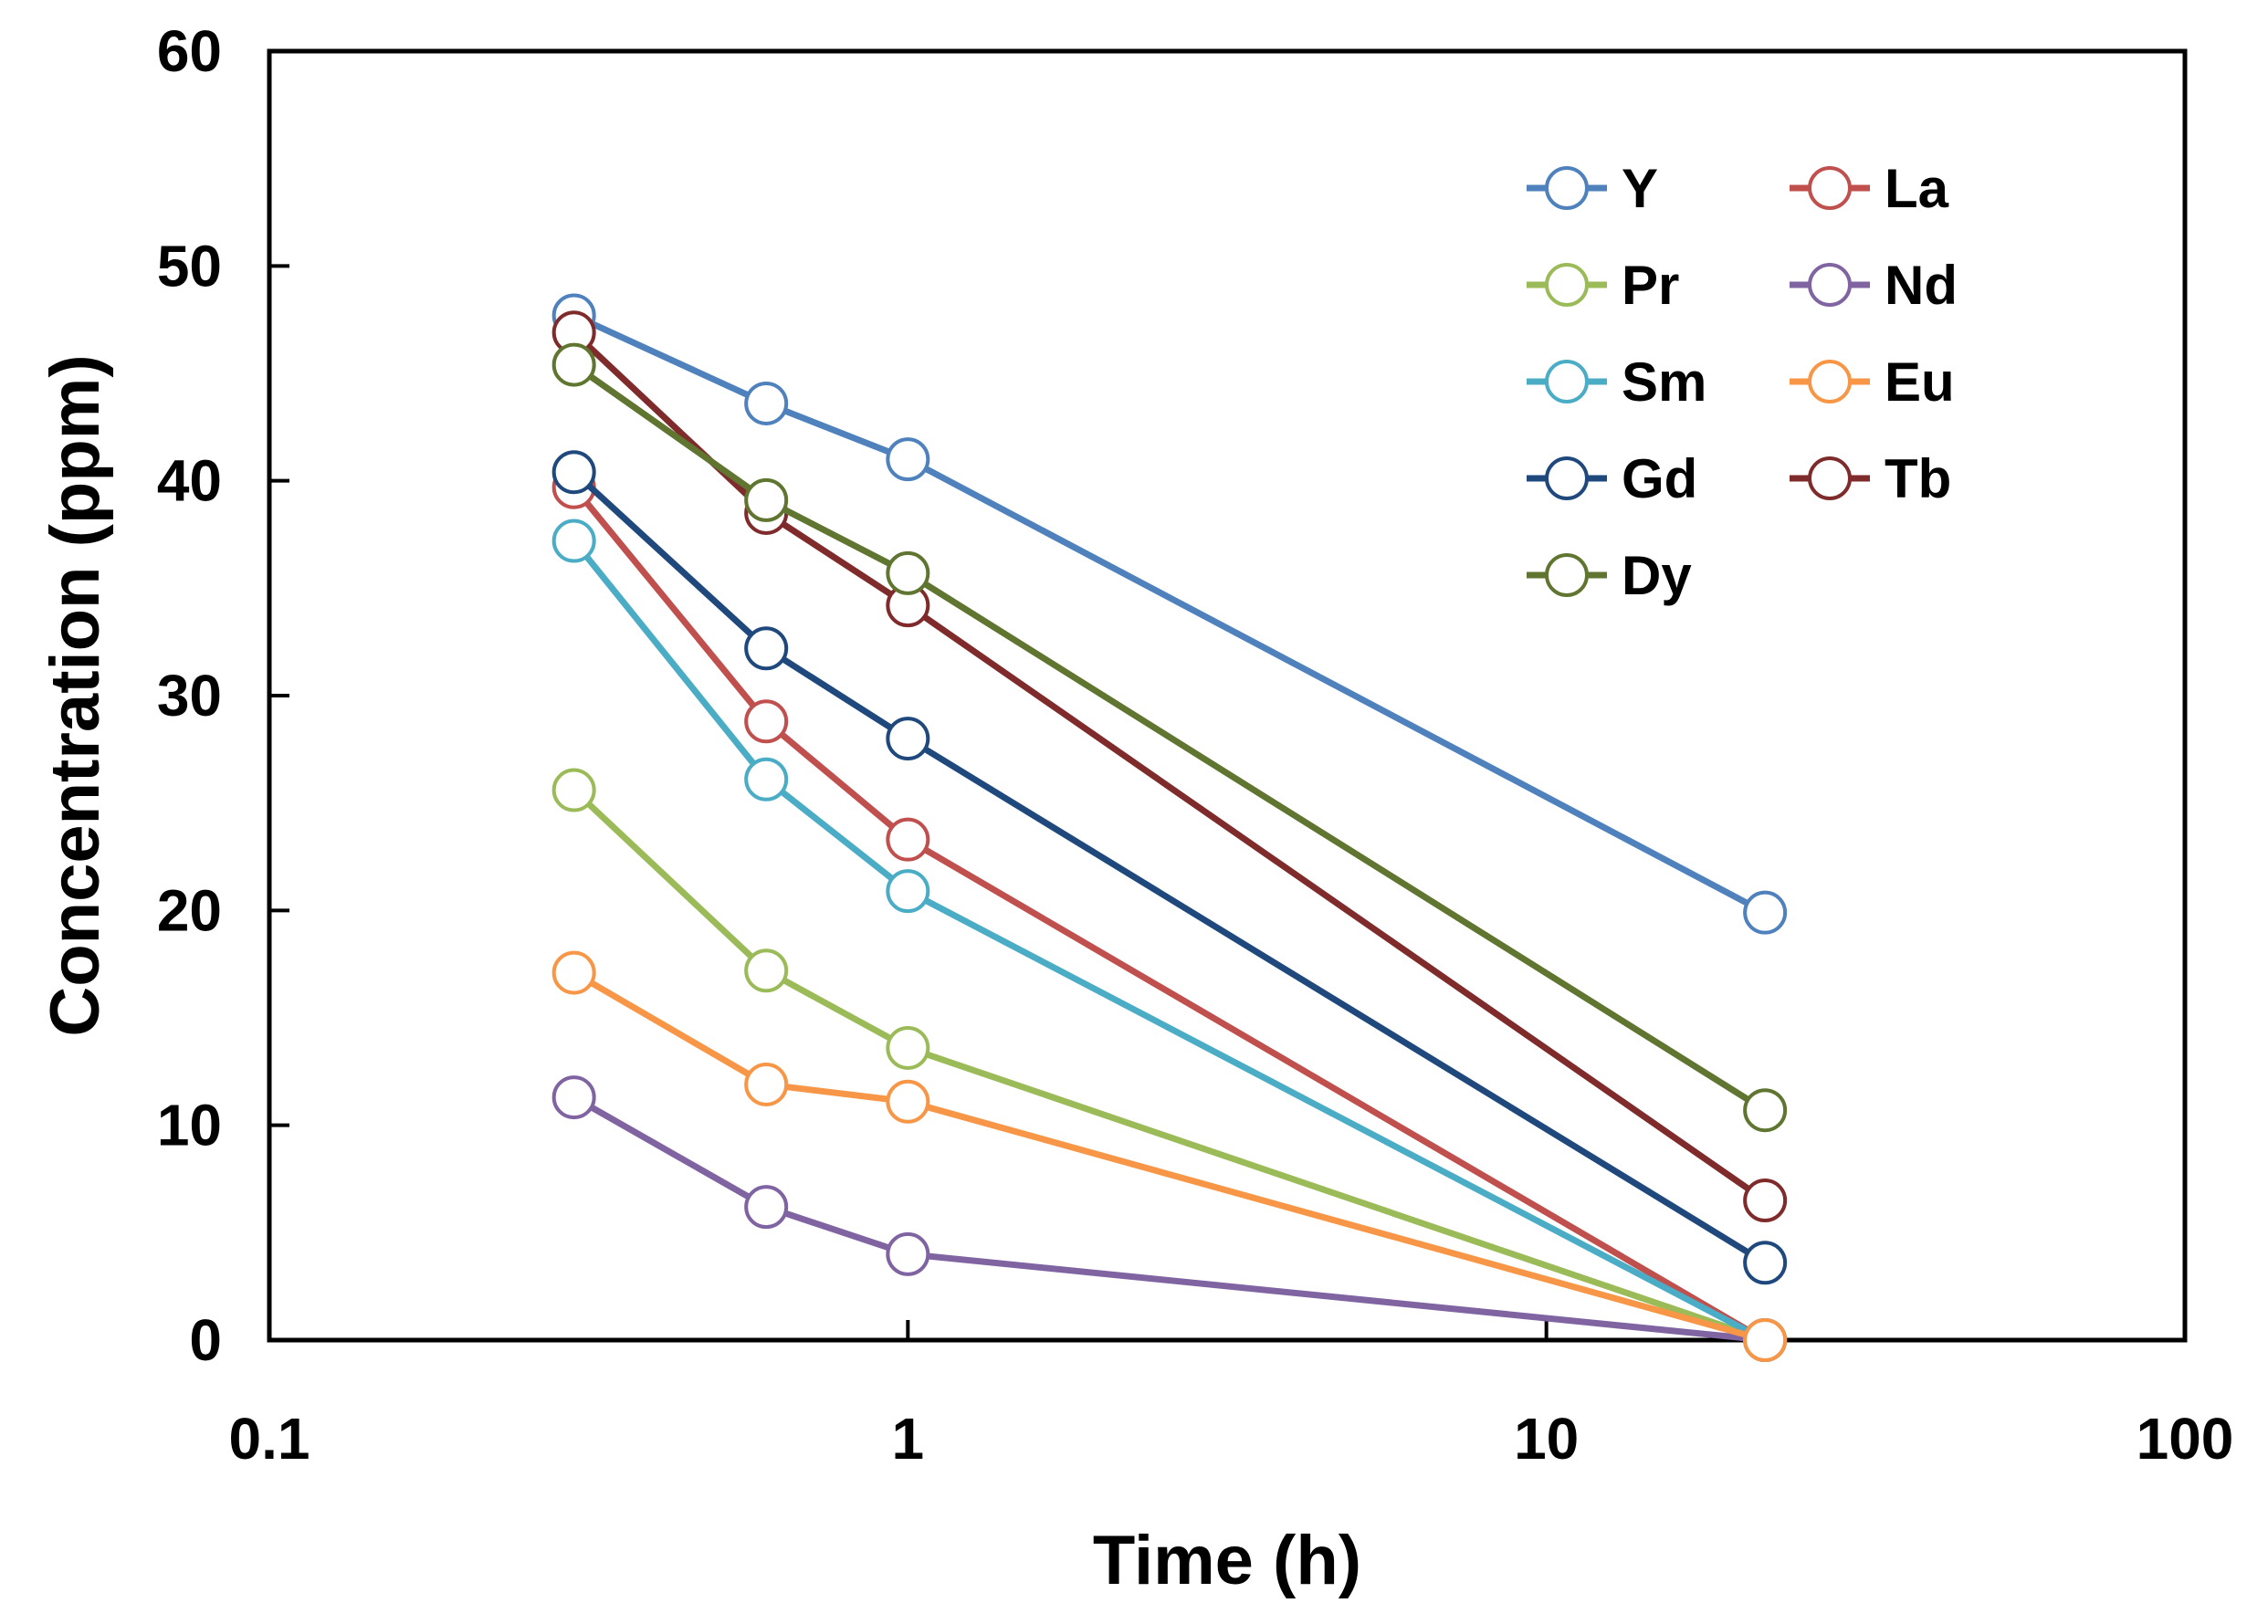 Image resolution: width=2268 pixels, height=1624 pixels. Describe the element at coordinates (189, 910) in the screenshot. I see `y-tick-label: 20` at that location.